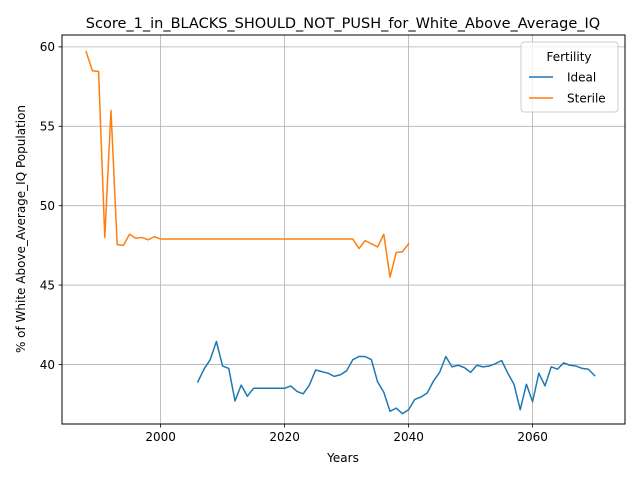 This screenshot has width=640, height=484. Describe the element at coordinates (47, 47) in the screenshot. I see `y-tick-label: 60` at that location.